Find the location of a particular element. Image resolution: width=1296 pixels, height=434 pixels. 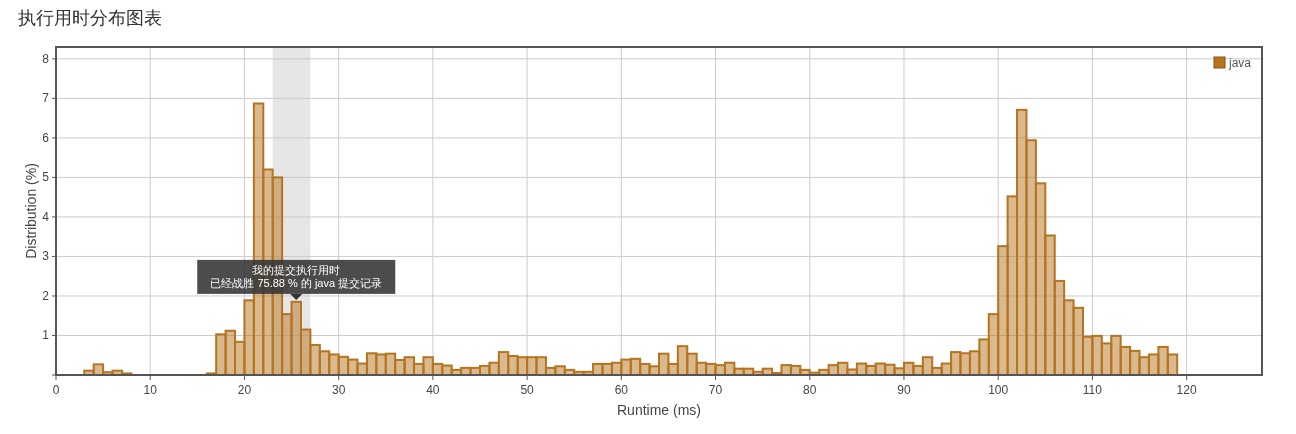

y-tick-label: 1 is located at coordinates (46, 335).